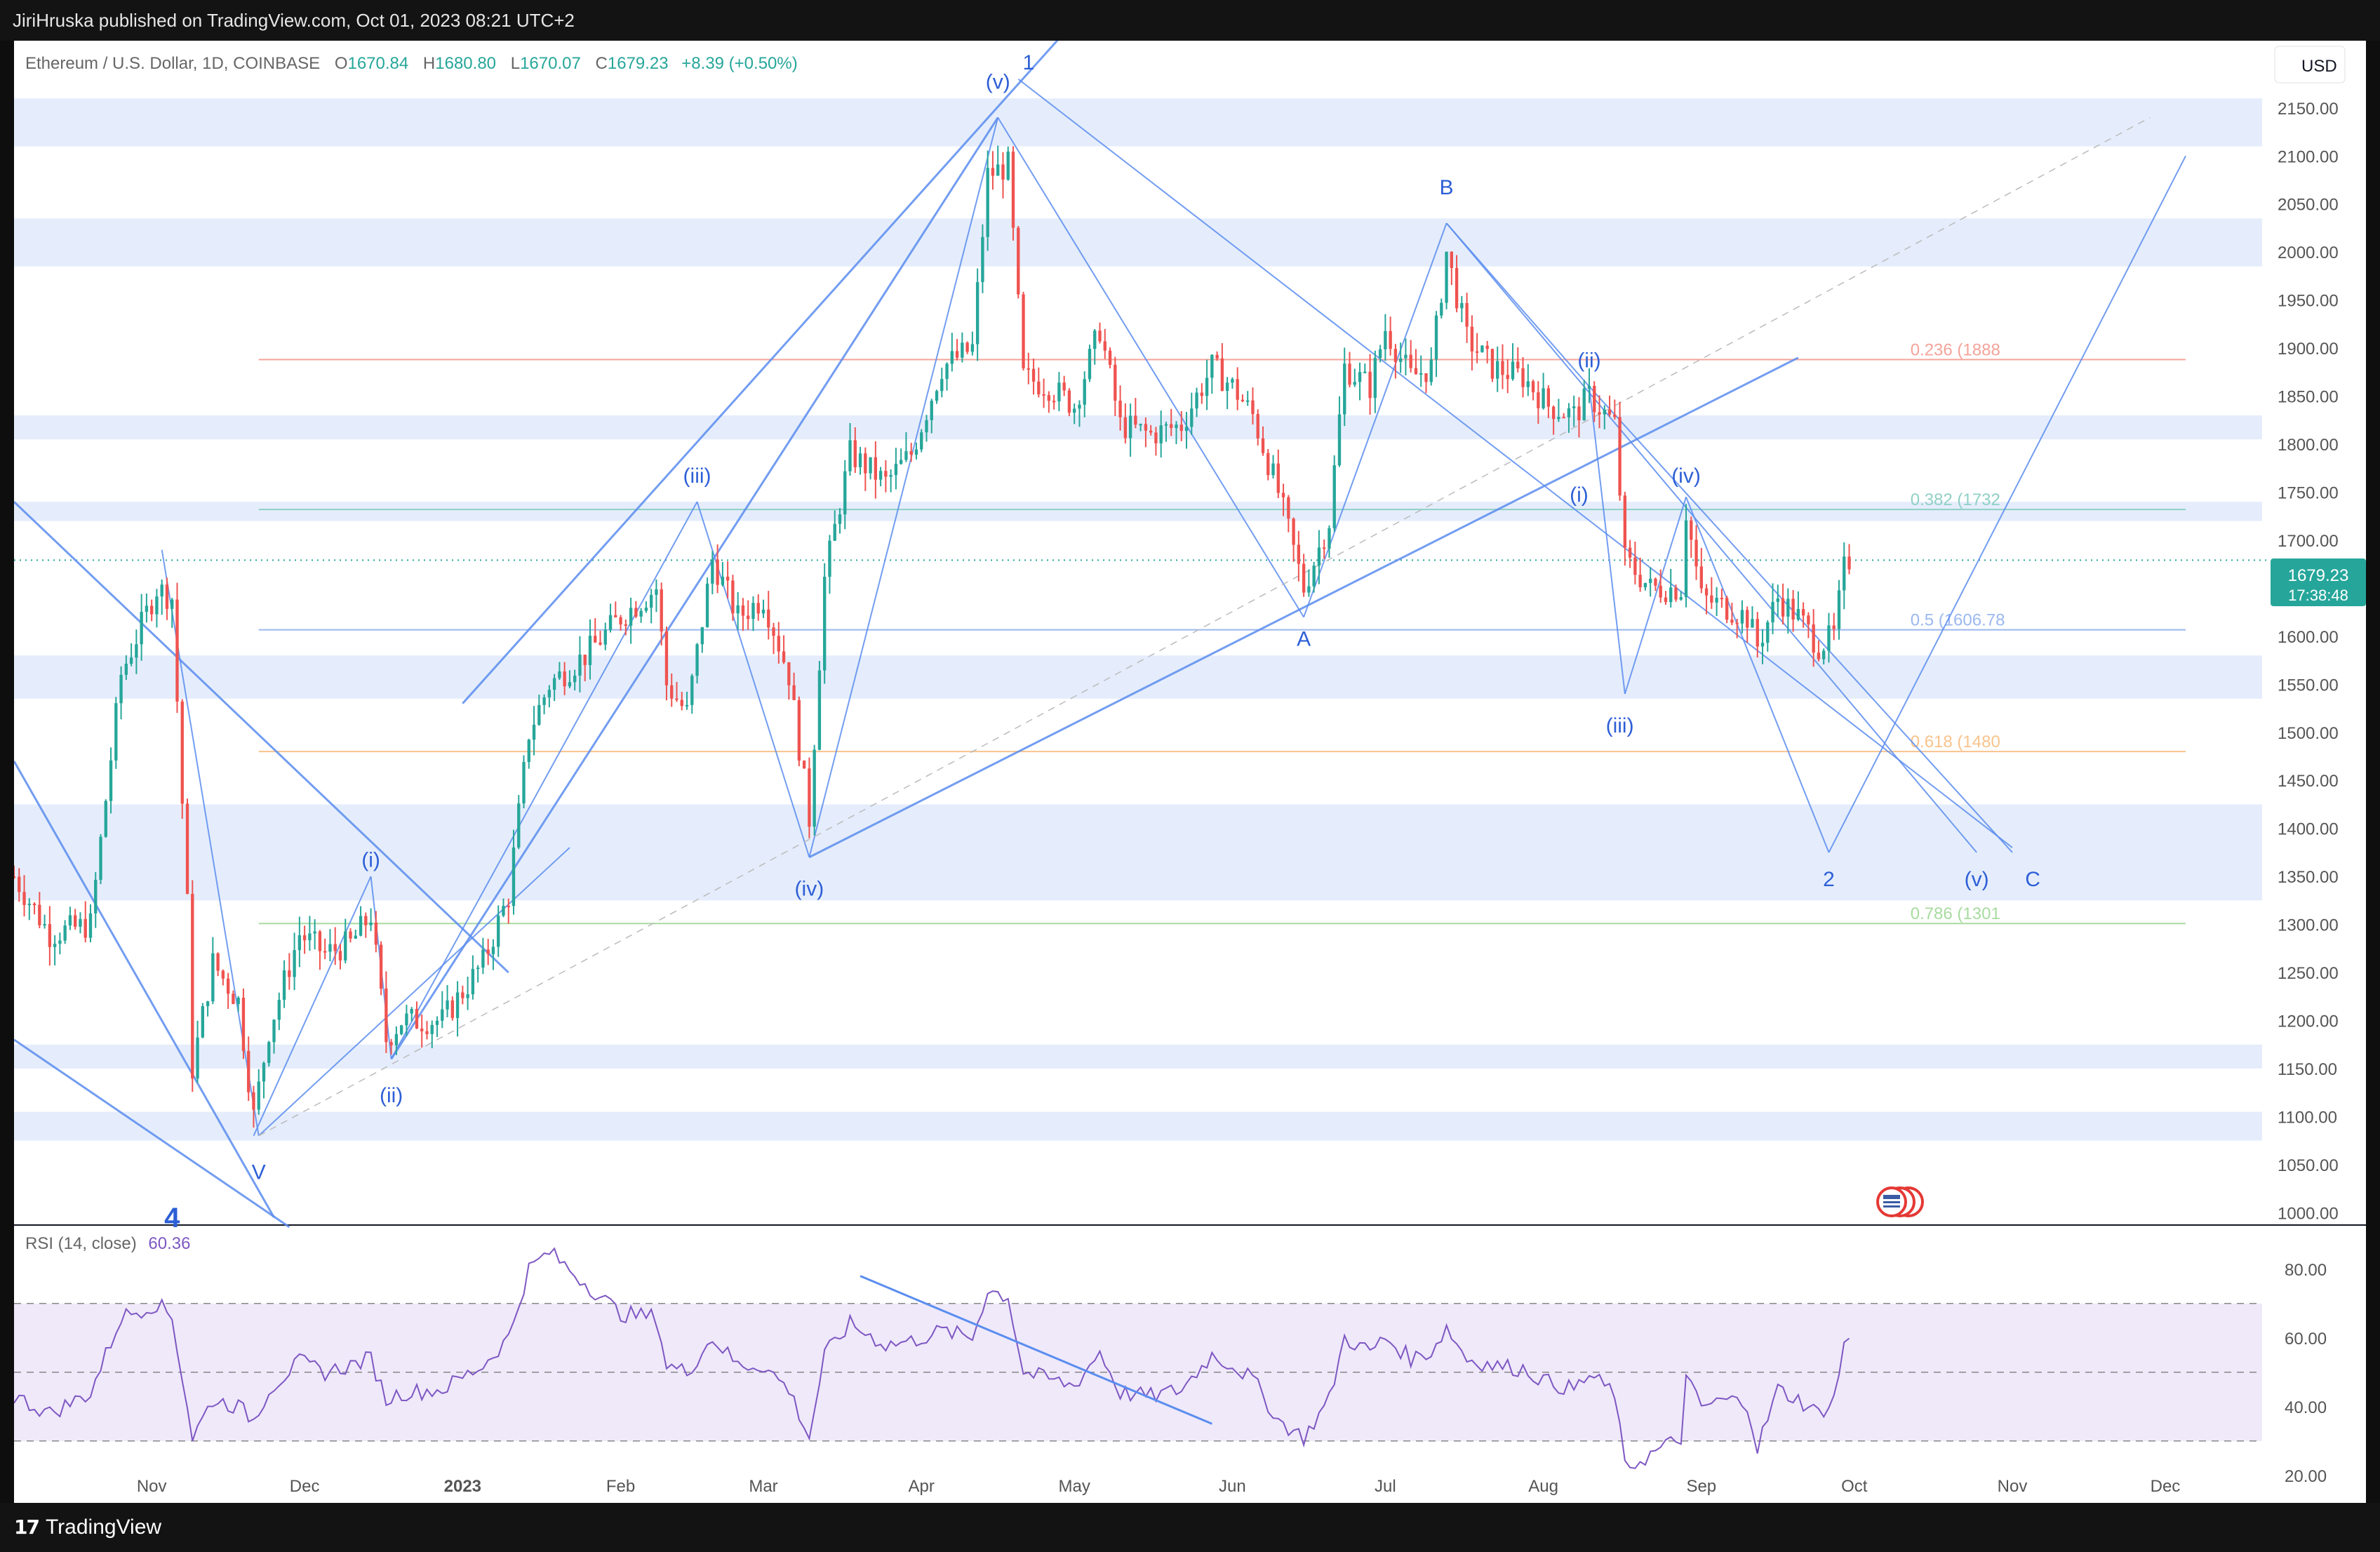  Describe the element at coordinates (551, 63) in the screenshot. I see `legend-l-value: 1670.07` at that location.